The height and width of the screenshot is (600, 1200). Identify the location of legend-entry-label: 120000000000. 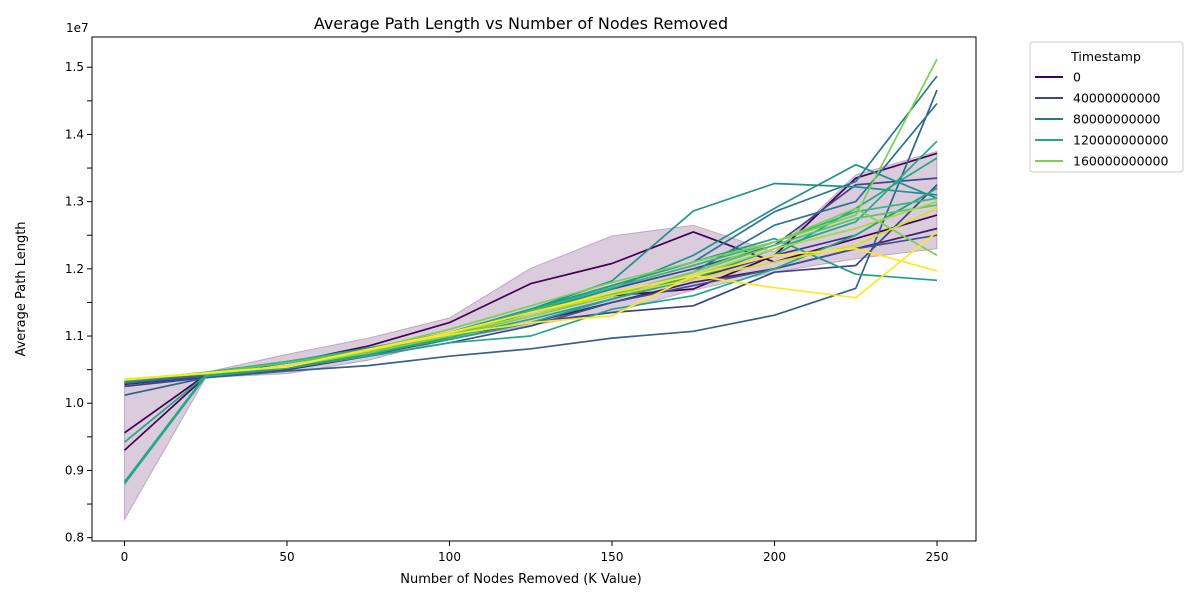
(1120, 140).